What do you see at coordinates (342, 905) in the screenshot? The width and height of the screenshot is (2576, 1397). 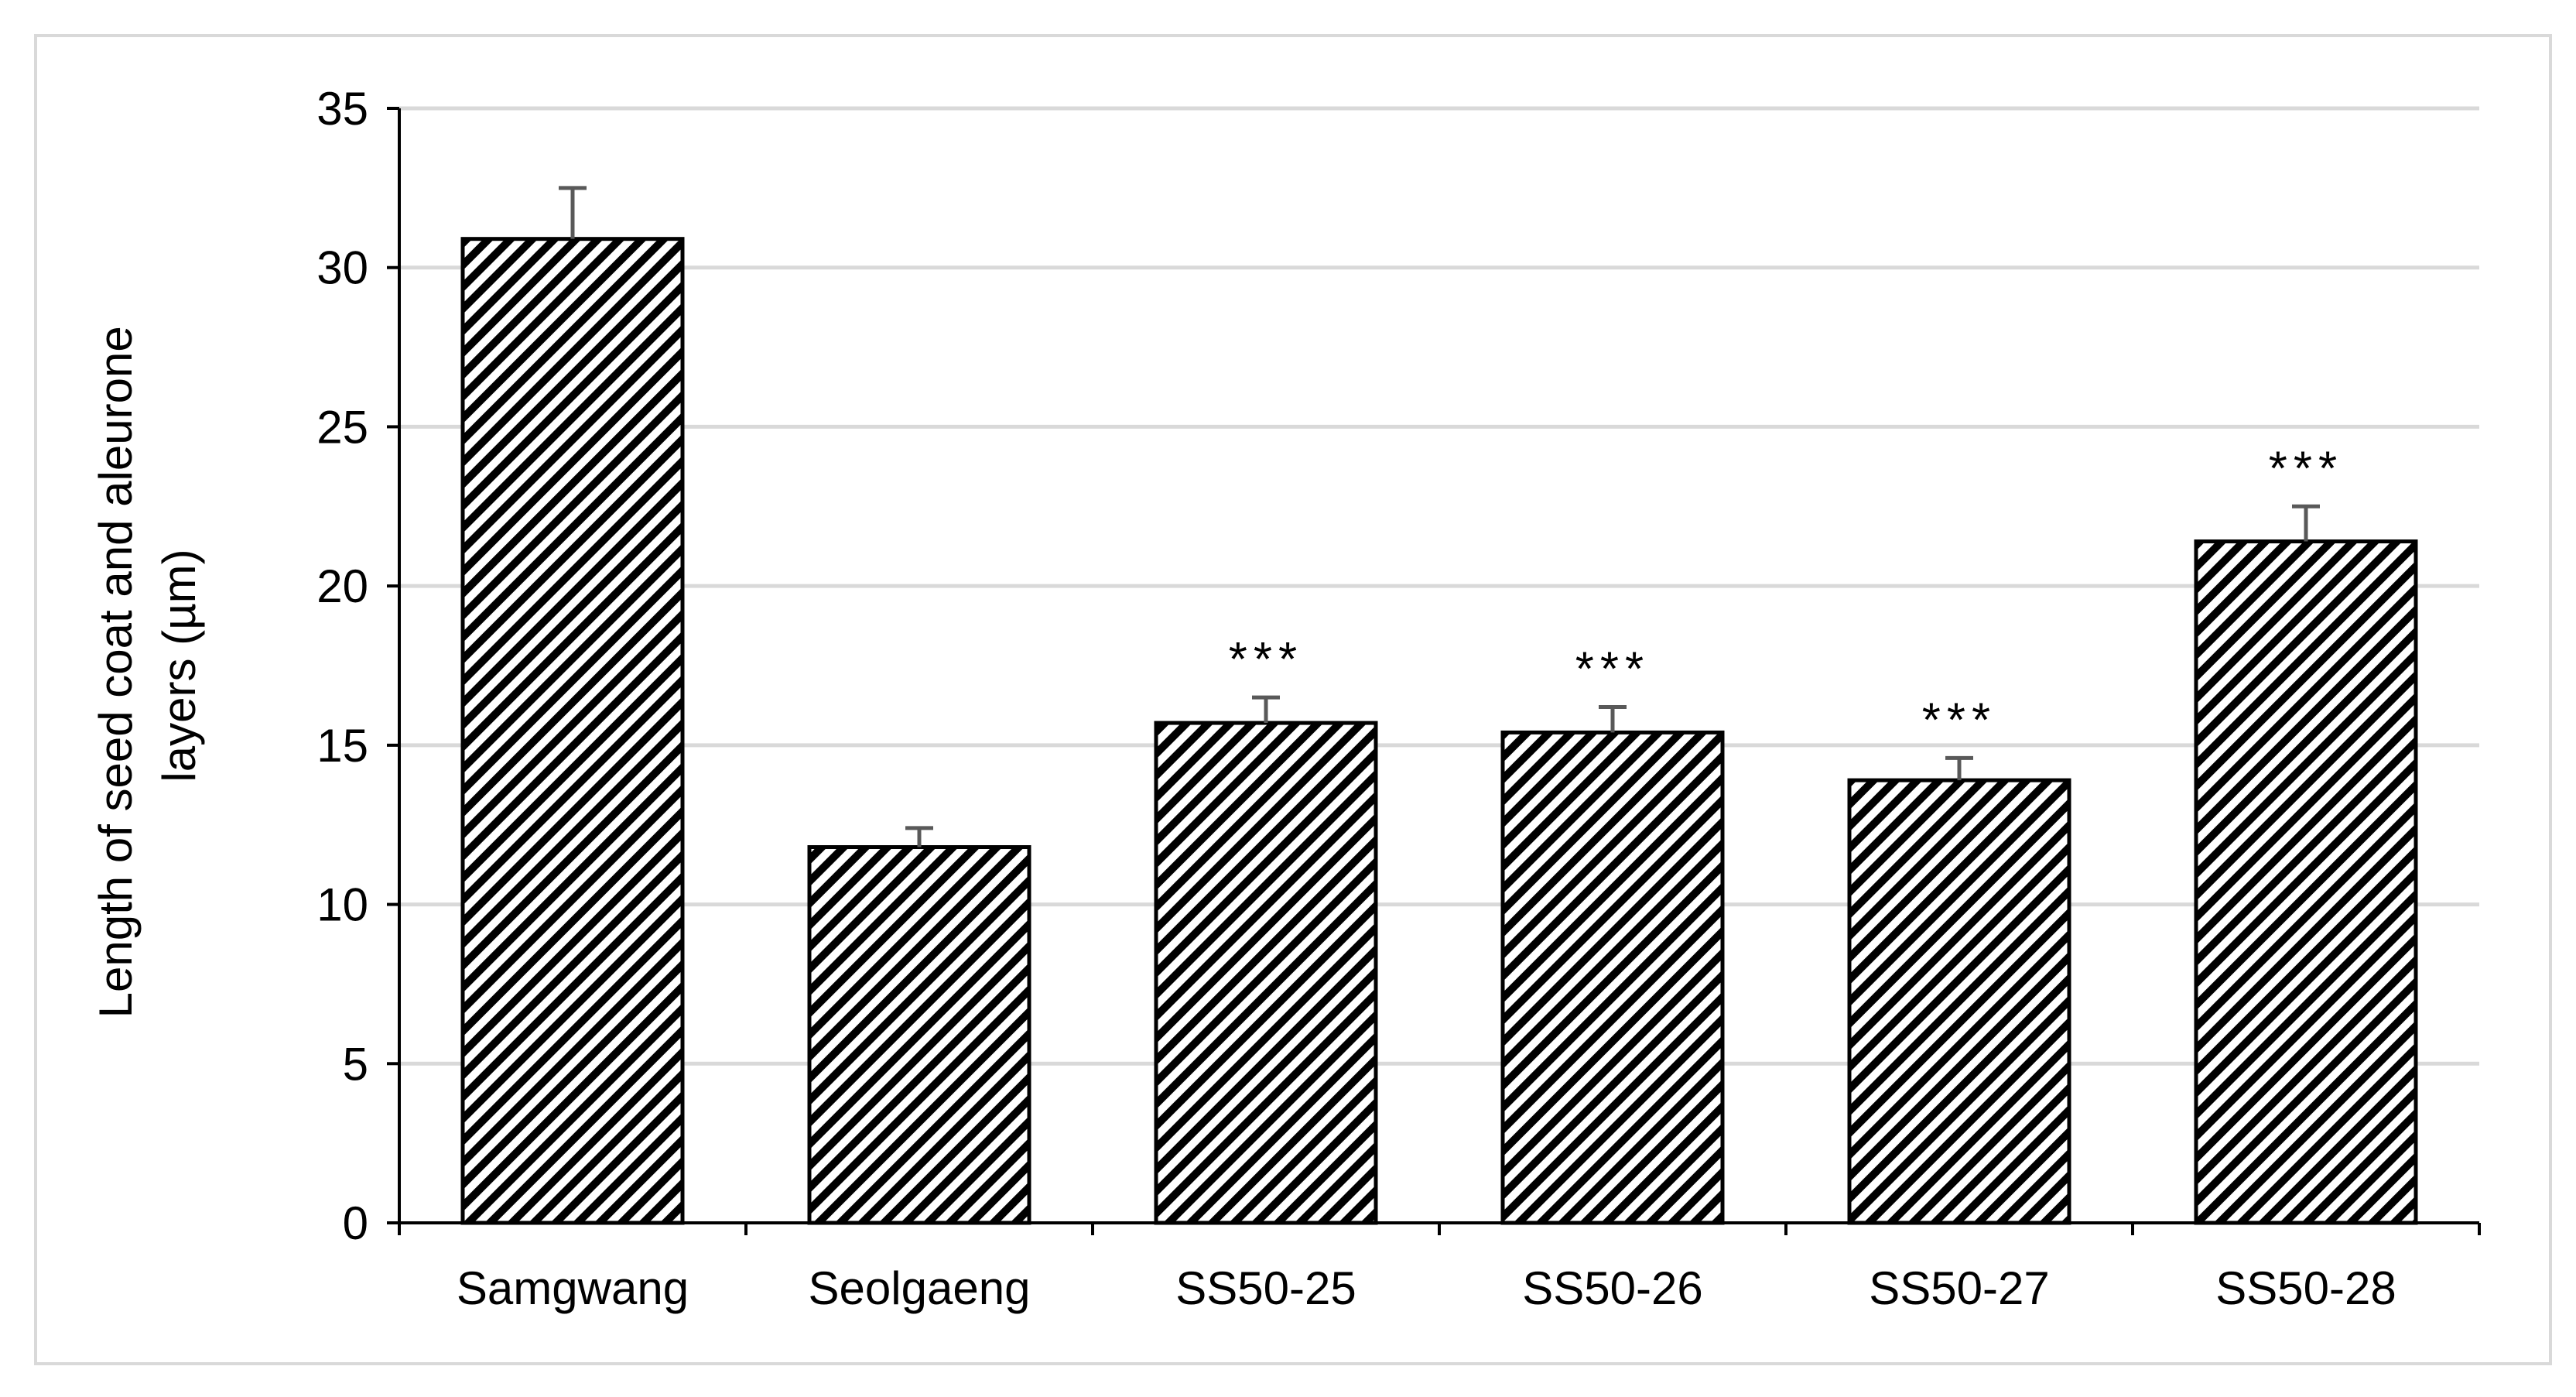 I see `y-tick-label: 10` at bounding box center [342, 905].